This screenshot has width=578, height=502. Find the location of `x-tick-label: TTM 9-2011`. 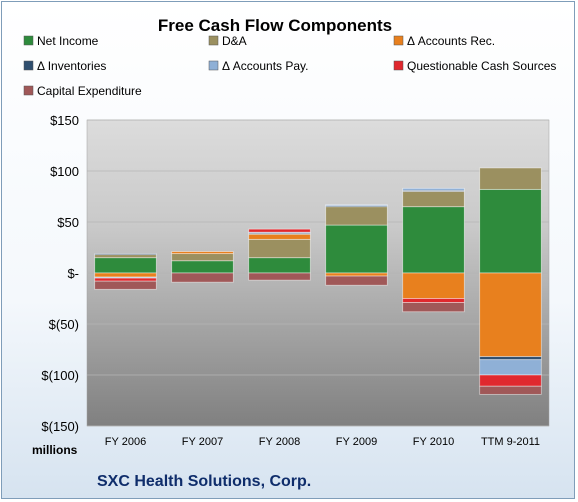

x-tick-label: TTM 9-2011 is located at coordinates (510, 442).